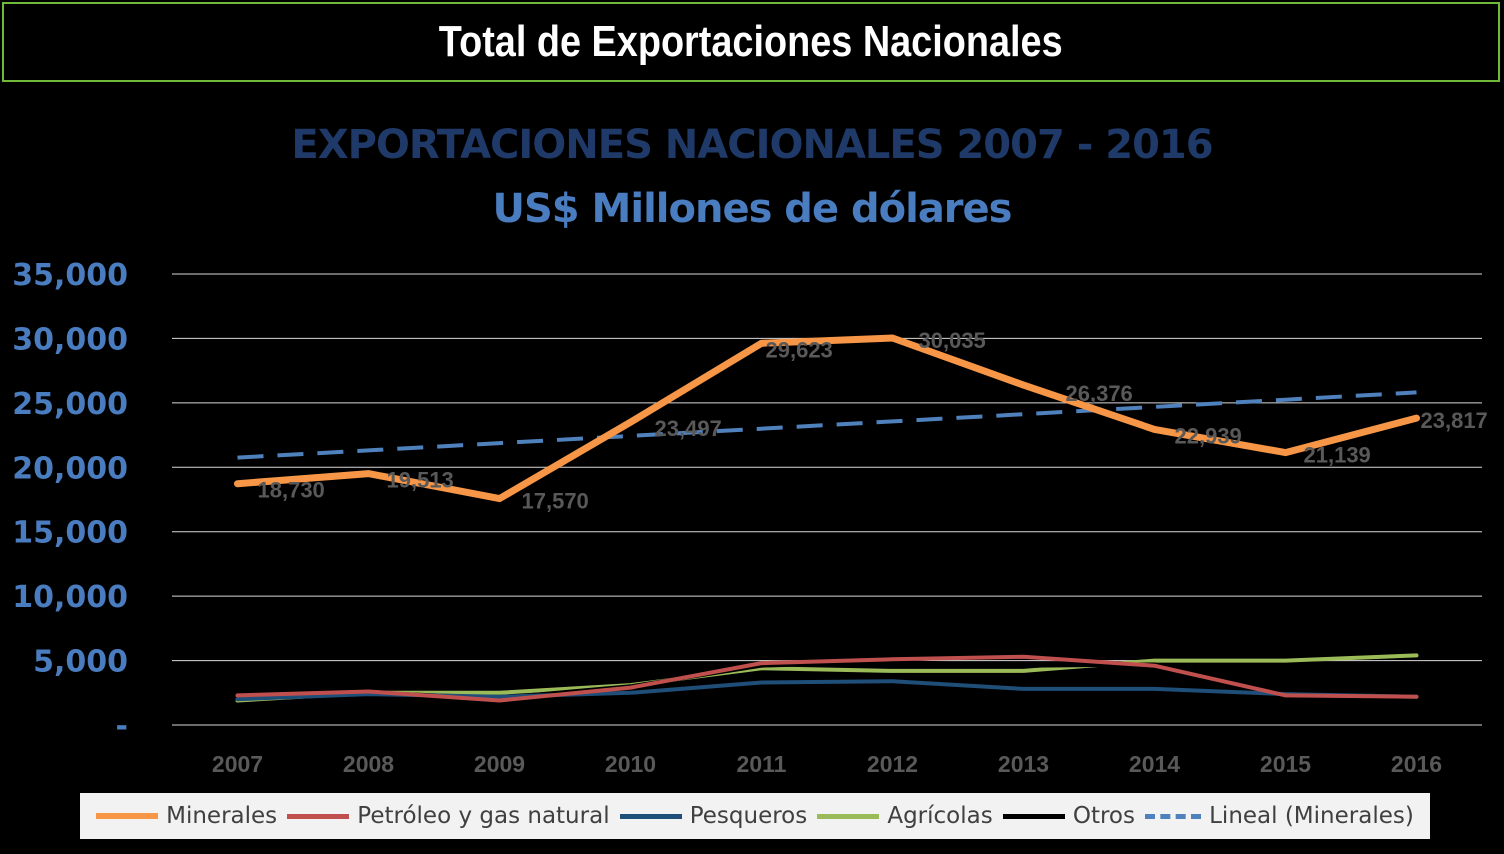  What do you see at coordinates (1173, 816) in the screenshot?
I see `legend-swatch-lineal` at bounding box center [1173, 816].